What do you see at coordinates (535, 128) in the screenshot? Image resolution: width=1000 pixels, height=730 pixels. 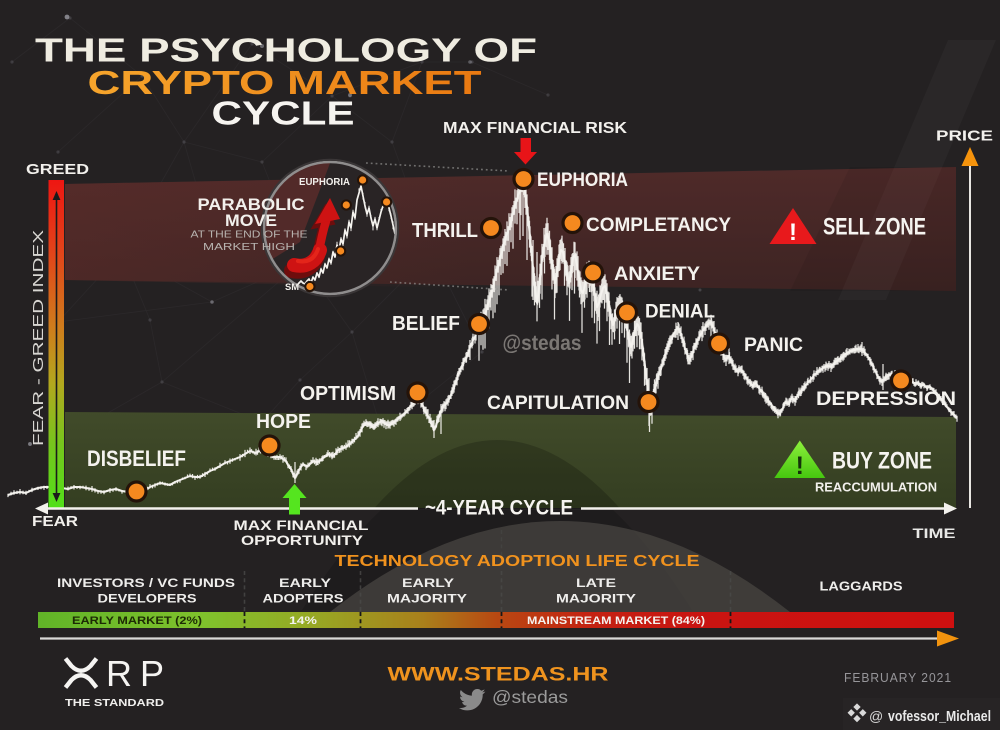 I see `svg-text: MAX FINANCIAL RISK` at bounding box center [535, 128].